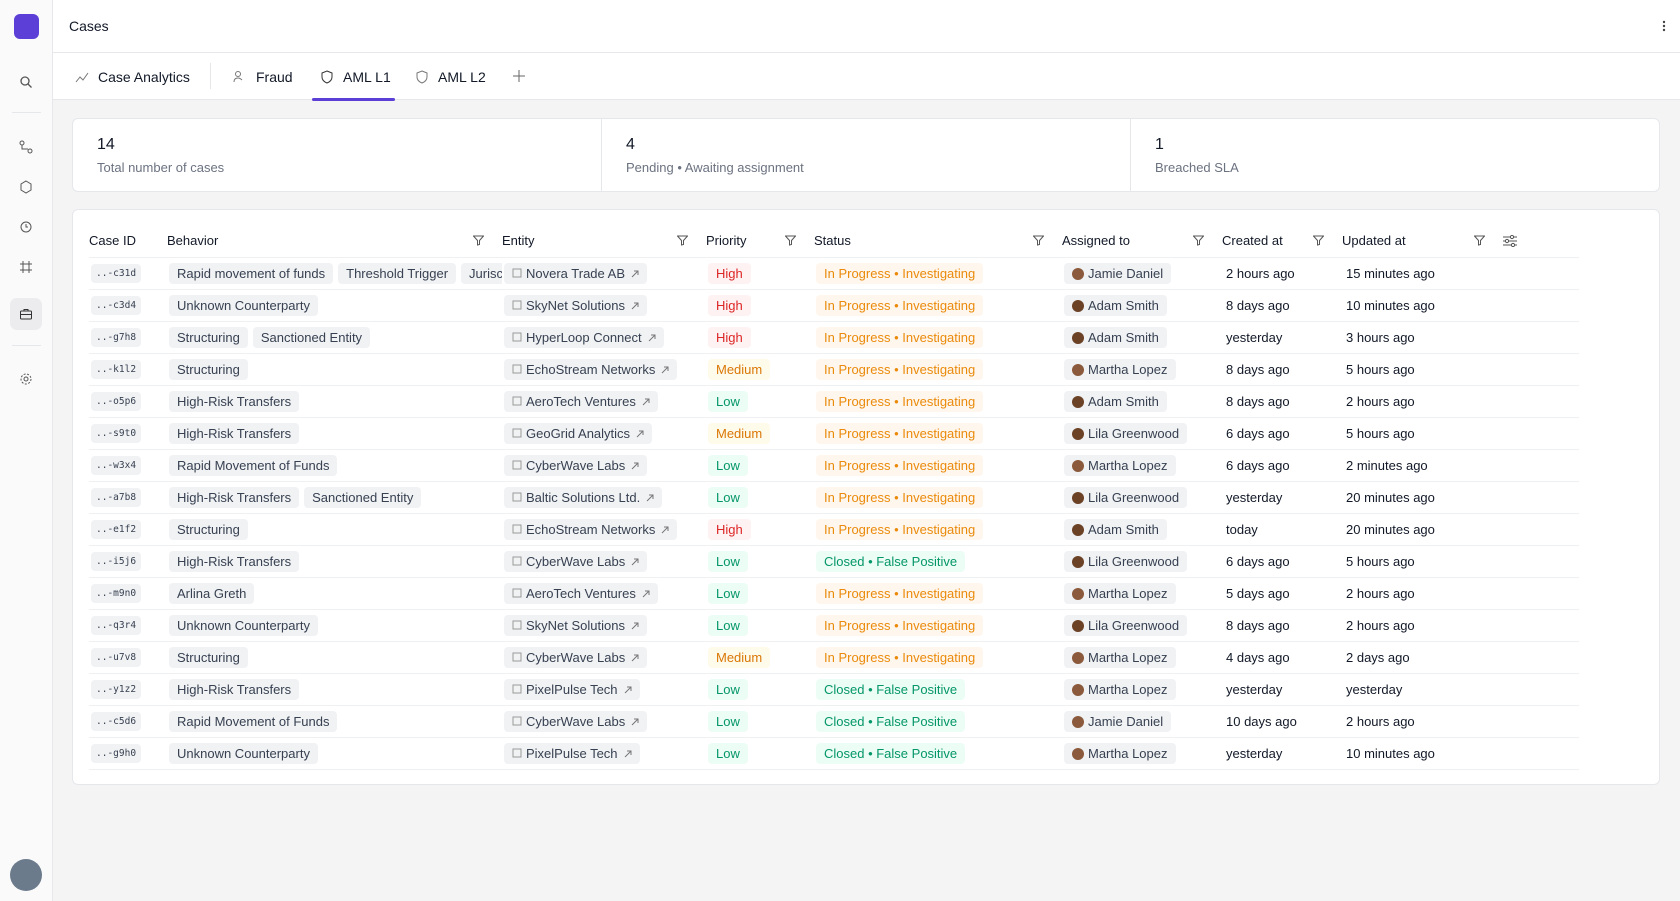  Describe the element at coordinates (116, 401) in the screenshot. I see `case-id: ..-o5p6` at that location.